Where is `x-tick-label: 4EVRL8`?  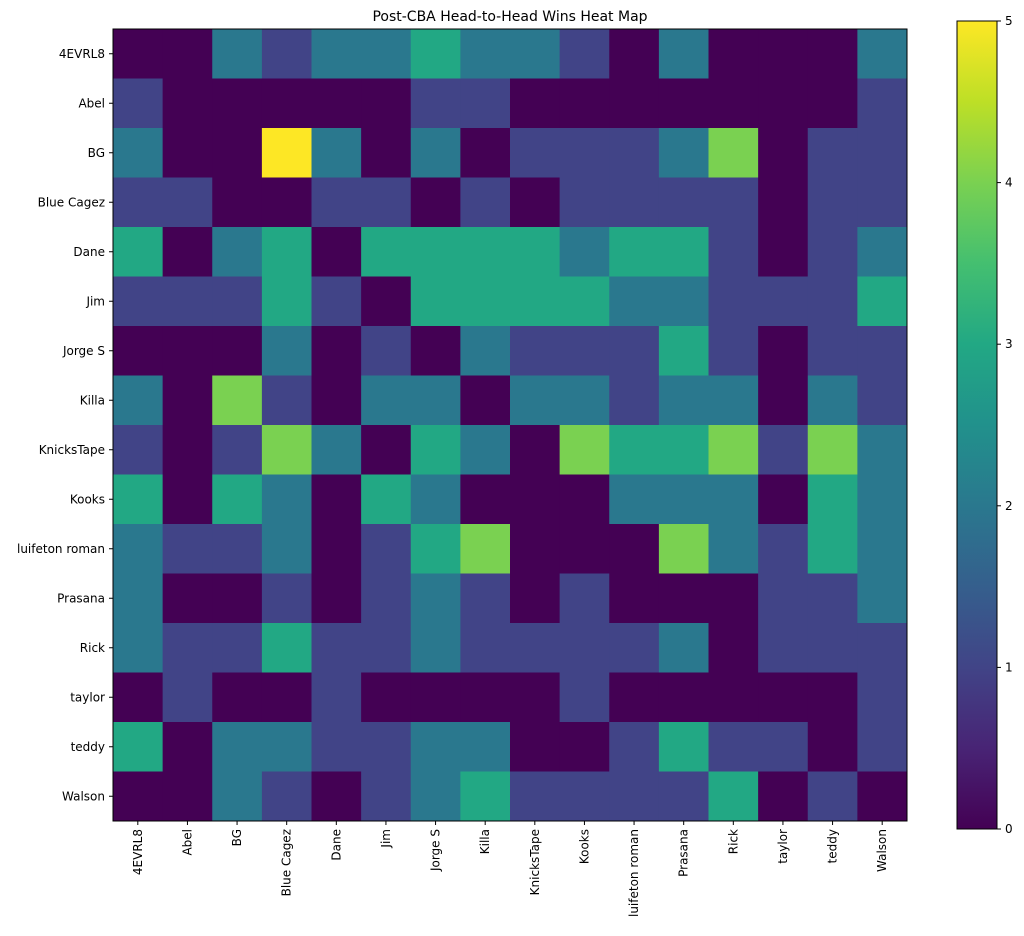 x-tick-label: 4EVRL8 is located at coordinates (138, 852).